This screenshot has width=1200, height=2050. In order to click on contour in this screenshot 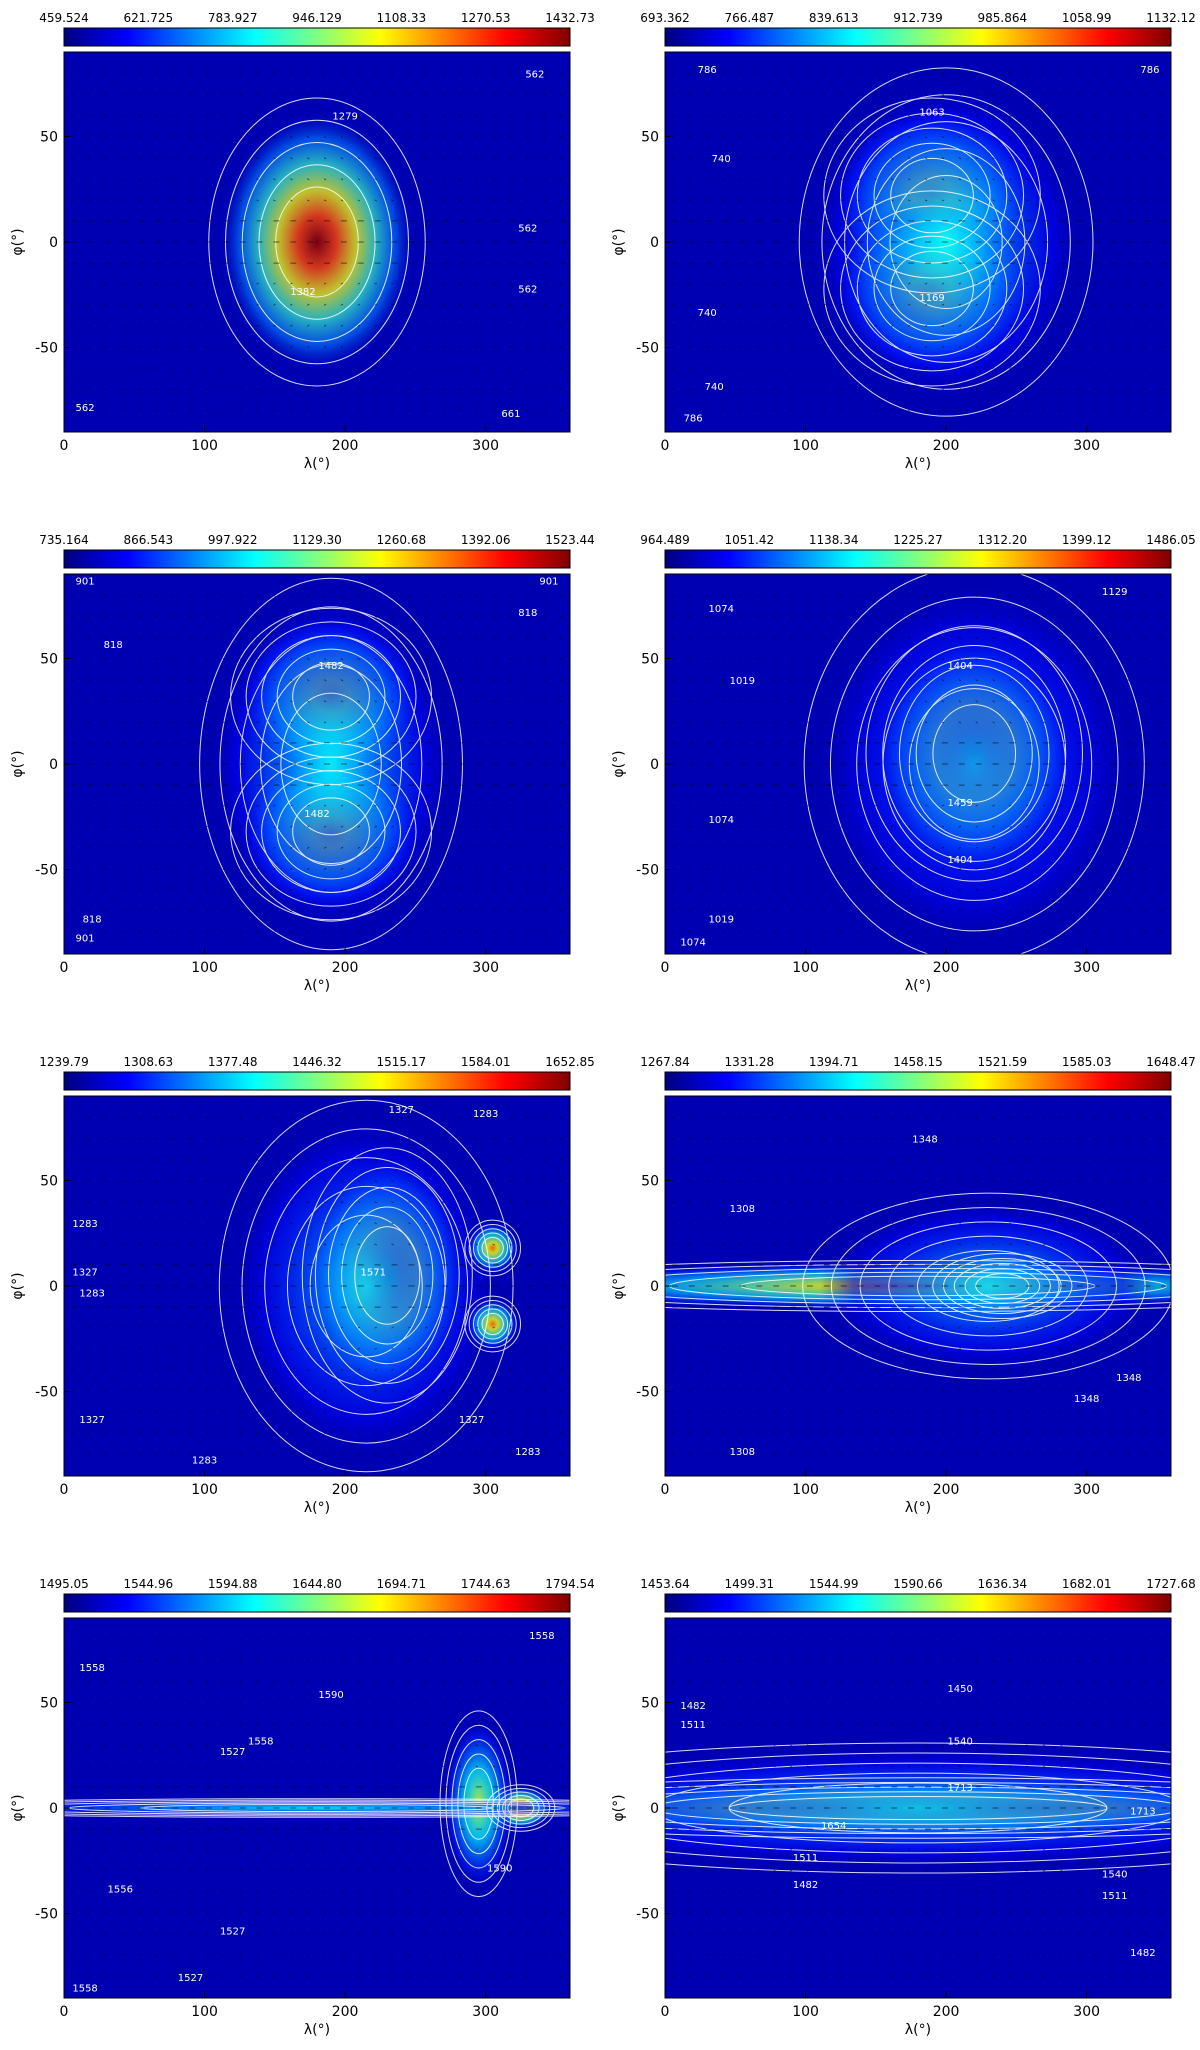, I will do `click(918, 1808)`.